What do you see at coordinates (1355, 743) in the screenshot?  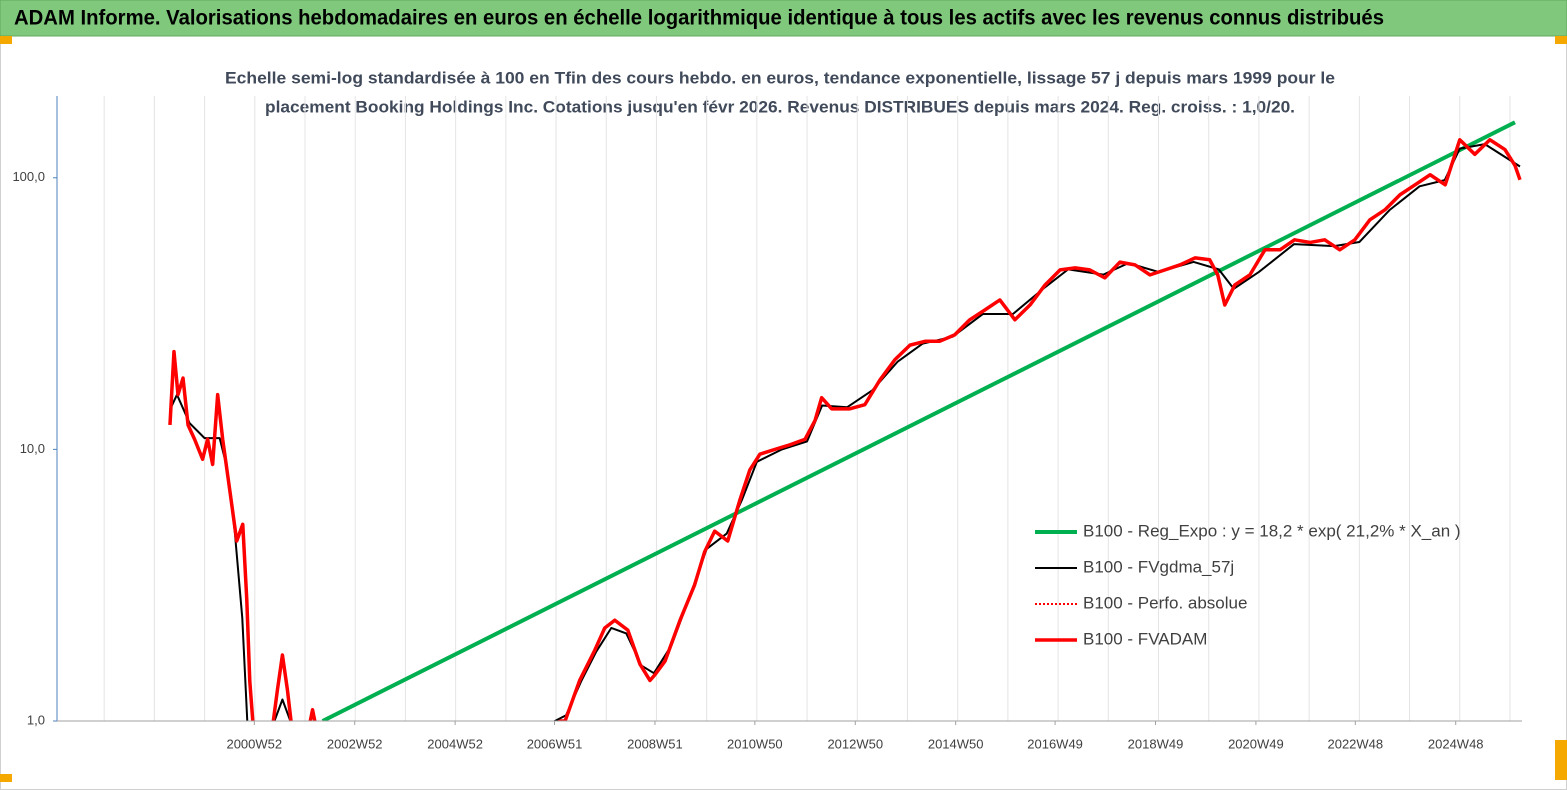 I see `x-tick-label: 2022W48` at bounding box center [1355, 743].